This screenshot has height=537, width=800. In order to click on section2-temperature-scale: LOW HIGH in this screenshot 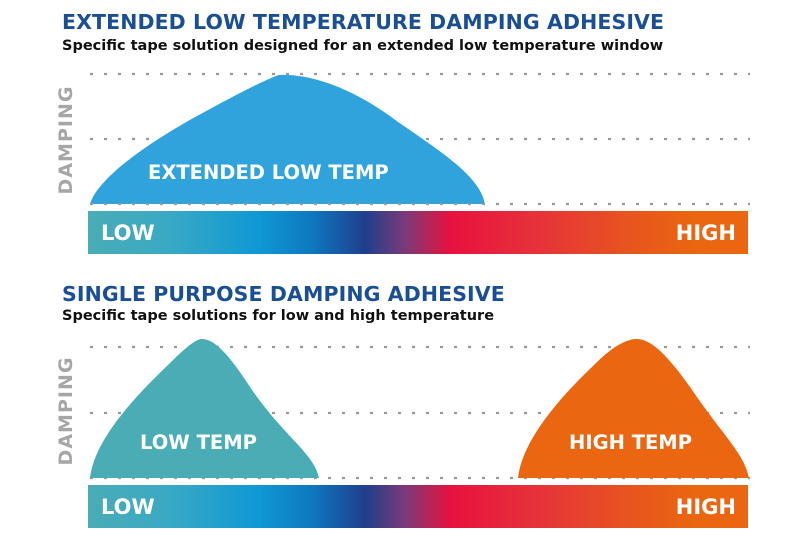, I will do `click(418, 506)`.